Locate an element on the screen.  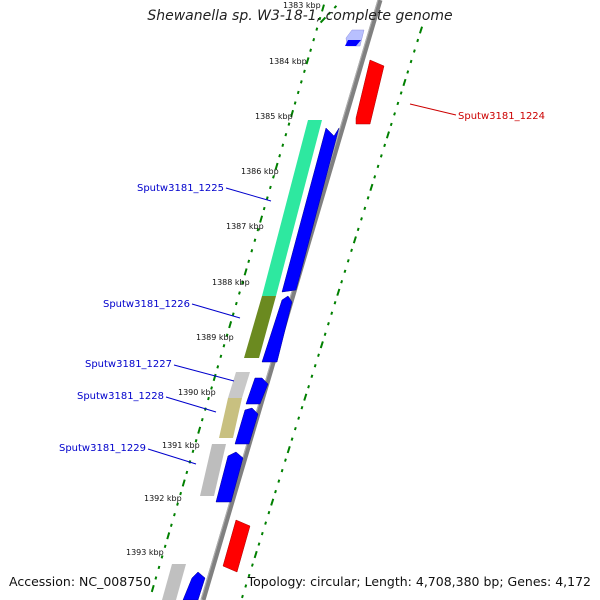
scale-label-1389: 1389 kbp is located at coordinates (215, 337).